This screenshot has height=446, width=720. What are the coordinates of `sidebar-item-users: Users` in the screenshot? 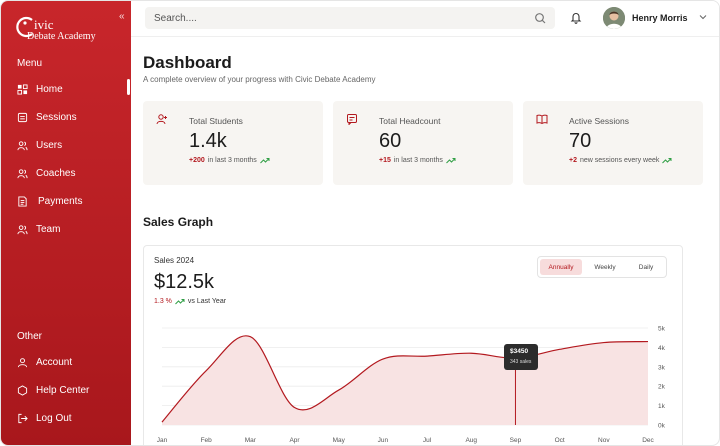 It's located at (71, 145).